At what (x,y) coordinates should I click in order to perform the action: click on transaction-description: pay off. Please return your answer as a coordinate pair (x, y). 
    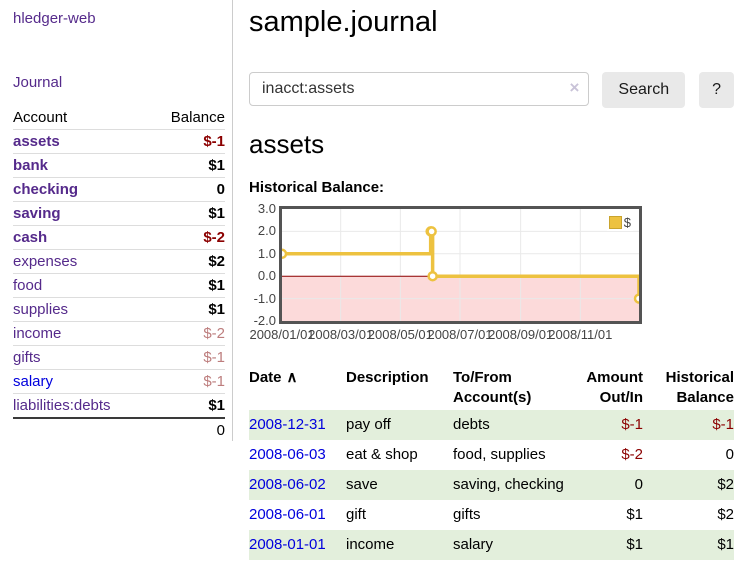
    Looking at the image, I should click on (368, 424).